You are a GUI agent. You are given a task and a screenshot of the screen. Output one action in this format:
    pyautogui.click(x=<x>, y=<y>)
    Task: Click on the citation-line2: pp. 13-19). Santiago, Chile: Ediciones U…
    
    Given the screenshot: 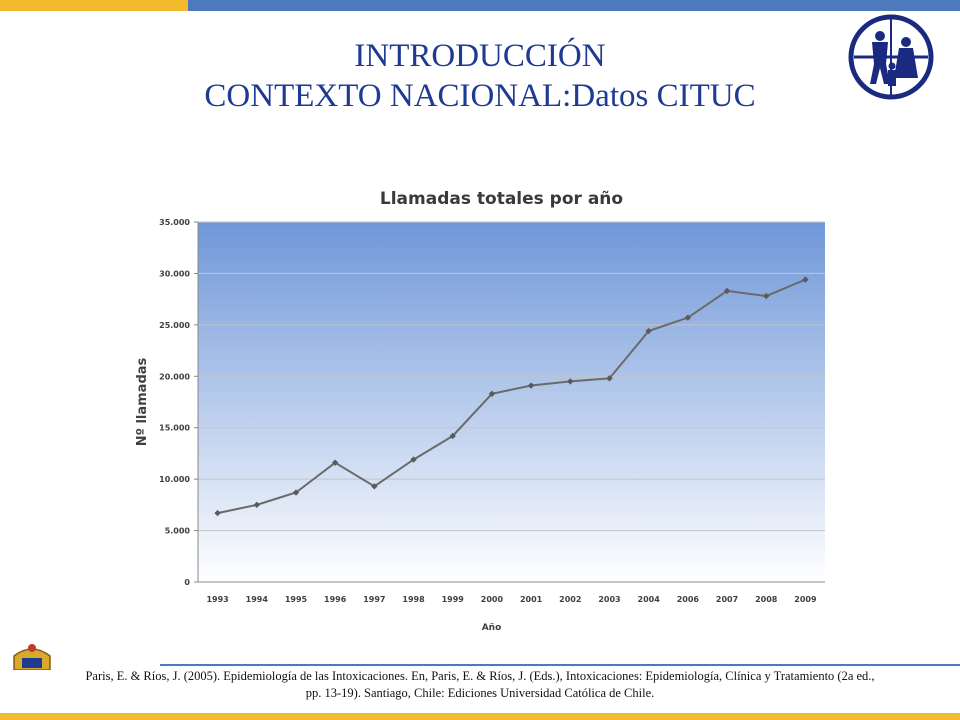 What is the action you would take?
    pyautogui.click(x=480, y=693)
    